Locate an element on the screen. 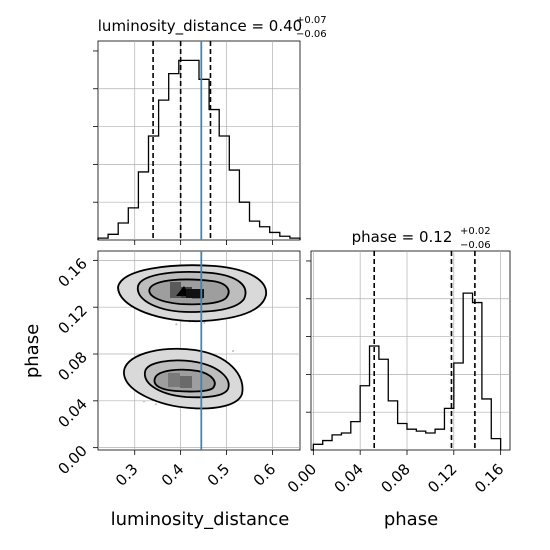  y-tick-label: 0.12 is located at coordinates (72, 319).